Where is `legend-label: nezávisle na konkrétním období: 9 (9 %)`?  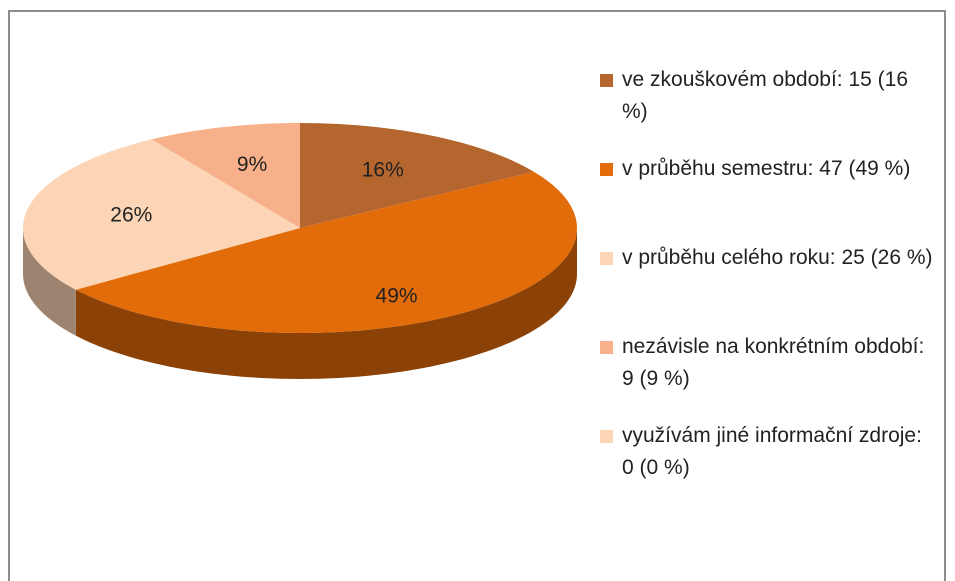
legend-label: nezávisle na konkrétním období: 9 (9 %) is located at coordinates (773, 362).